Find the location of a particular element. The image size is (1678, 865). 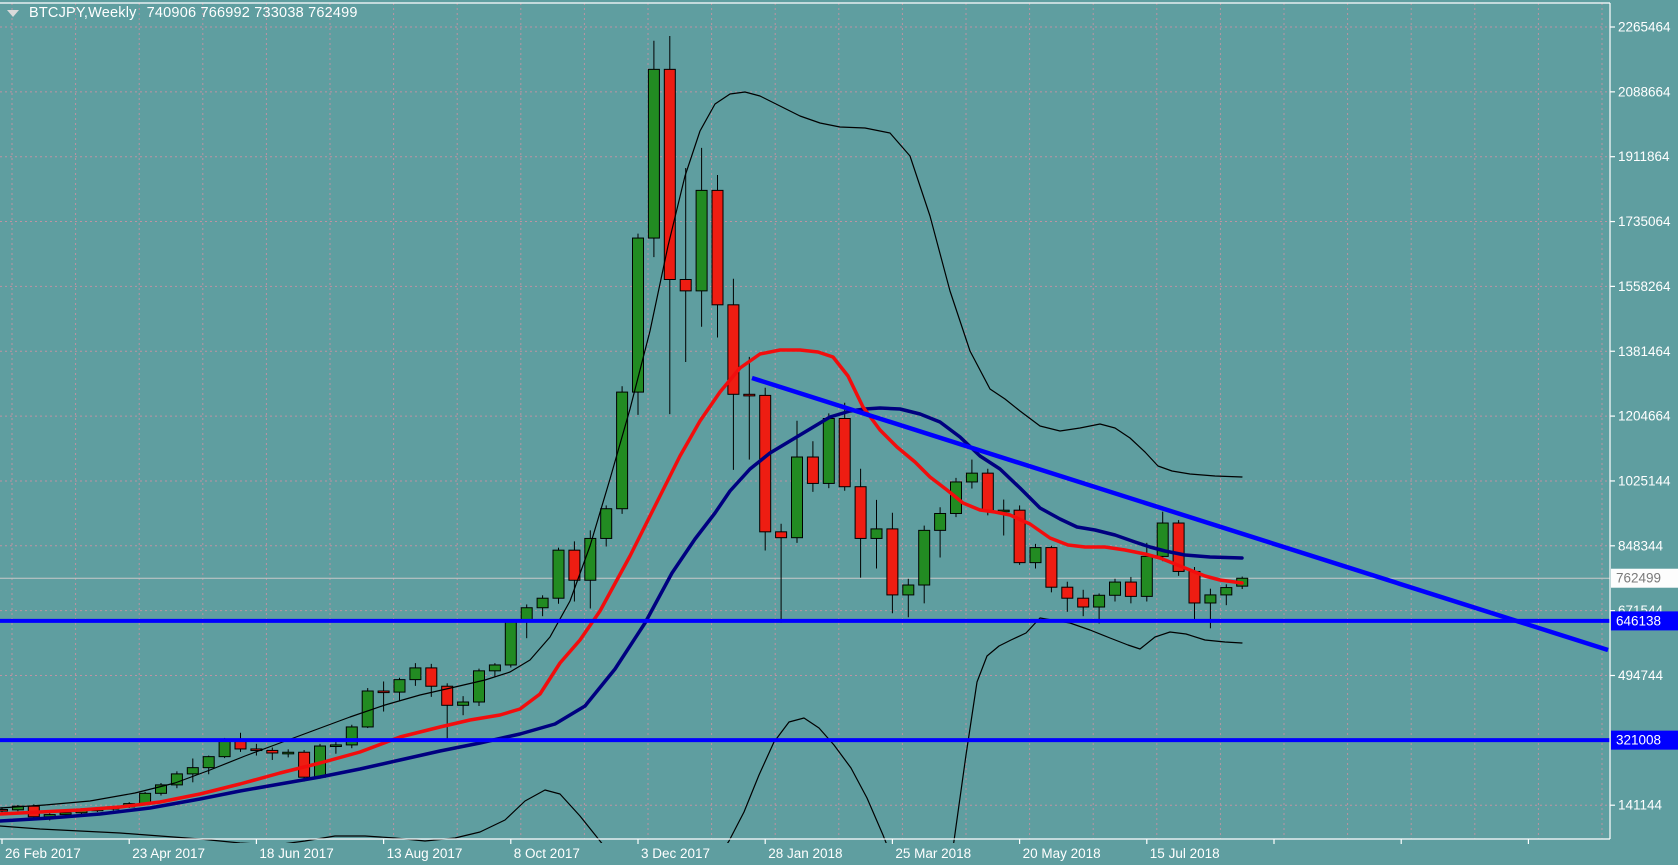

time-axis-label: 20 May 2018 is located at coordinates (1062, 853).